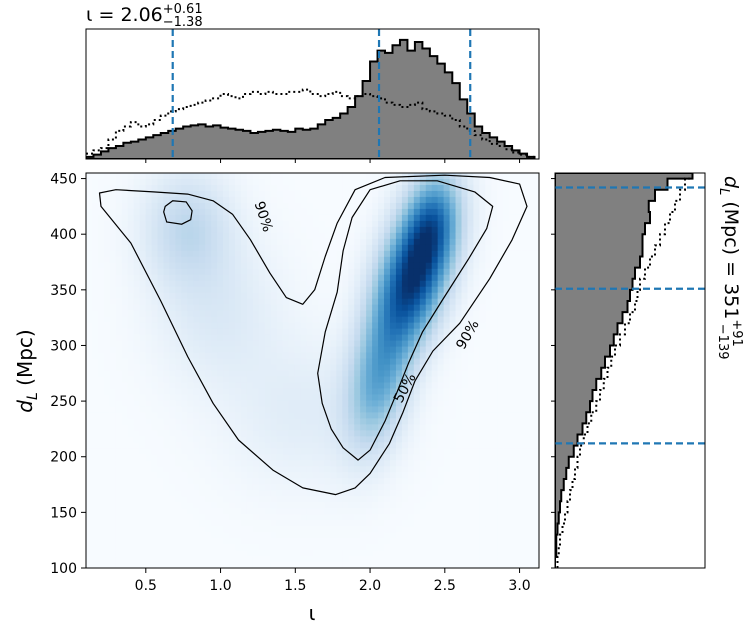 This screenshot has height=635, width=753. What do you see at coordinates (312, 94) in the screenshot?
I see `top-marginal-panel` at bounding box center [312, 94].